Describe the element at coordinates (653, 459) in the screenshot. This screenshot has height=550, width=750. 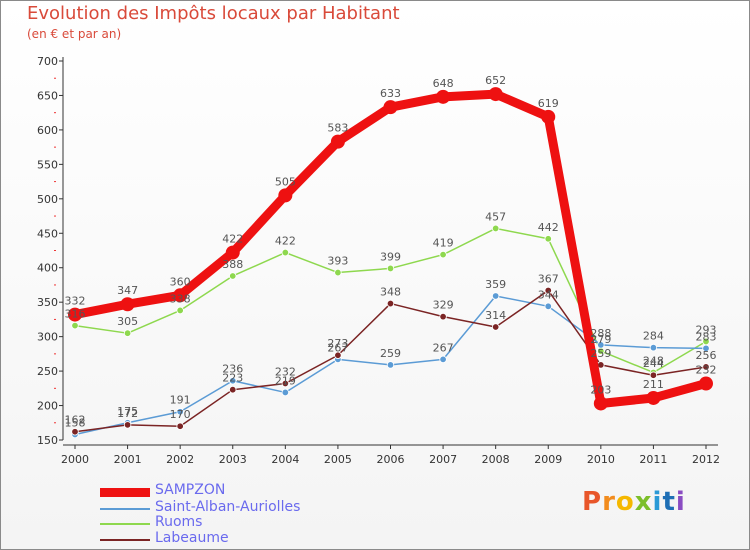
I see `x-tick-label: 2011` at that location.